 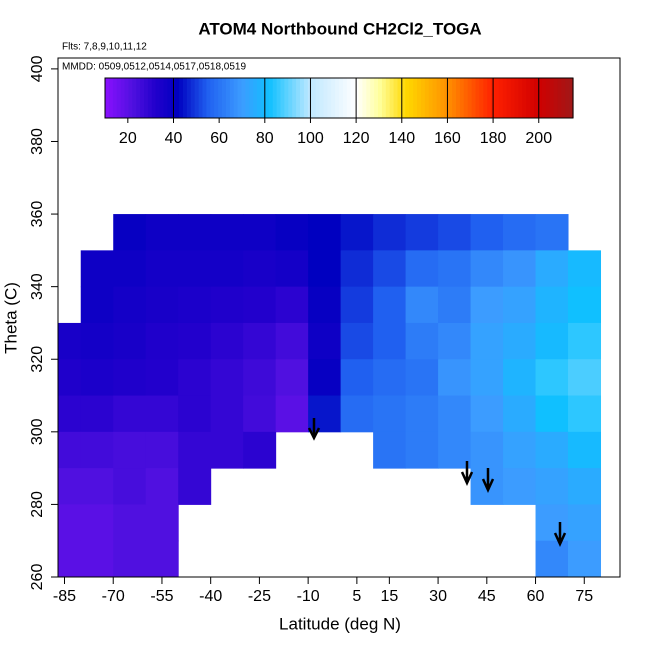 What do you see at coordinates (487, 596) in the screenshot?
I see `x-tick-label: 45` at bounding box center [487, 596].